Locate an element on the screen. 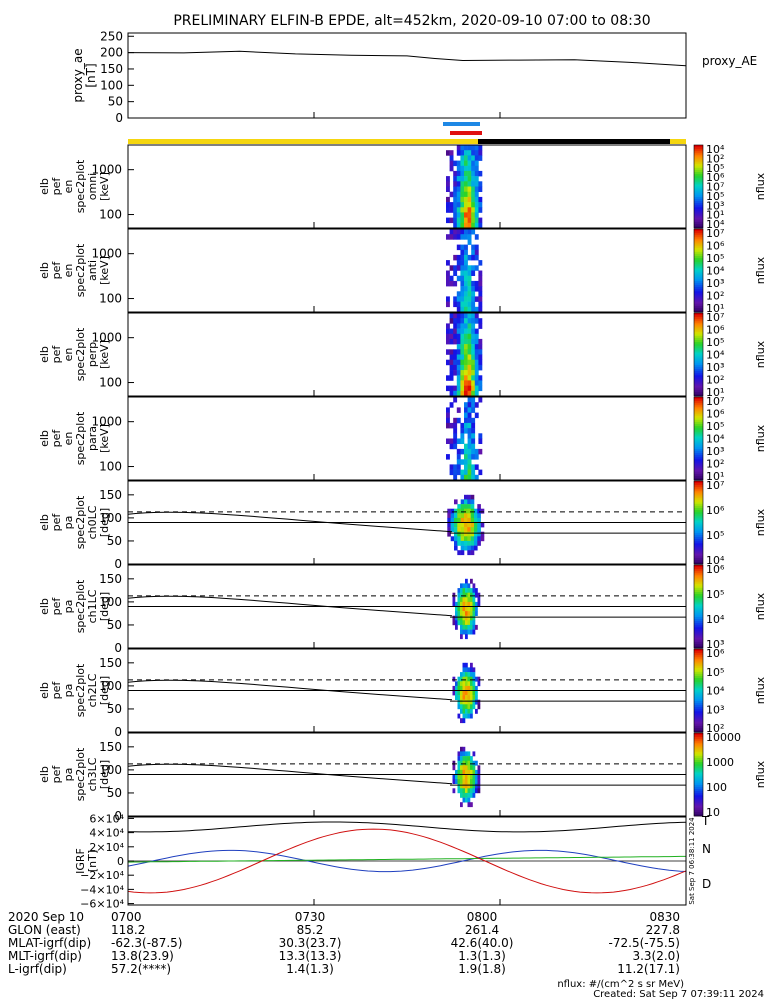 Image resolution: width=775 pixels, height=1000 pixels. footer-value: 30.3(23.7) is located at coordinates (310, 943).